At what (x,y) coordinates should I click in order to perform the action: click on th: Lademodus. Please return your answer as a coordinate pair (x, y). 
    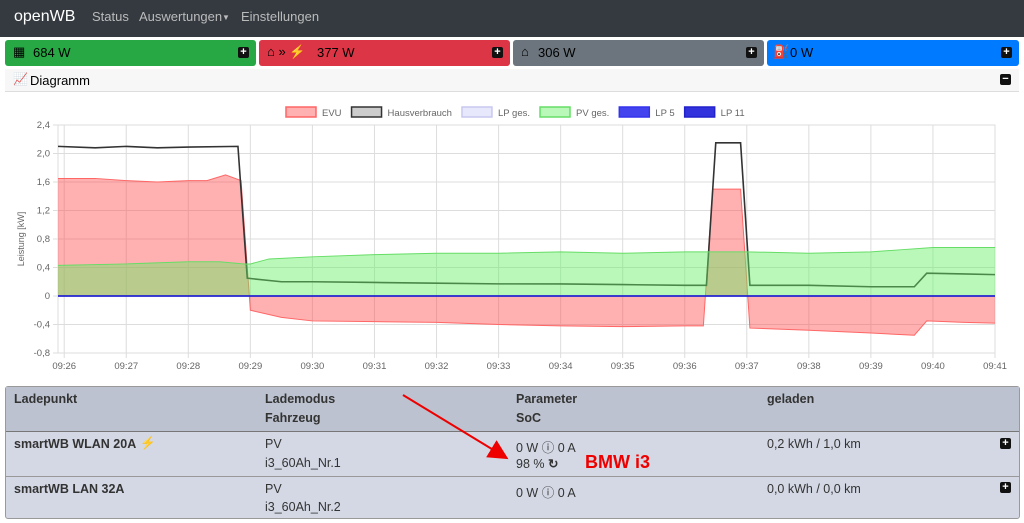
    Looking at the image, I should click on (300, 399).